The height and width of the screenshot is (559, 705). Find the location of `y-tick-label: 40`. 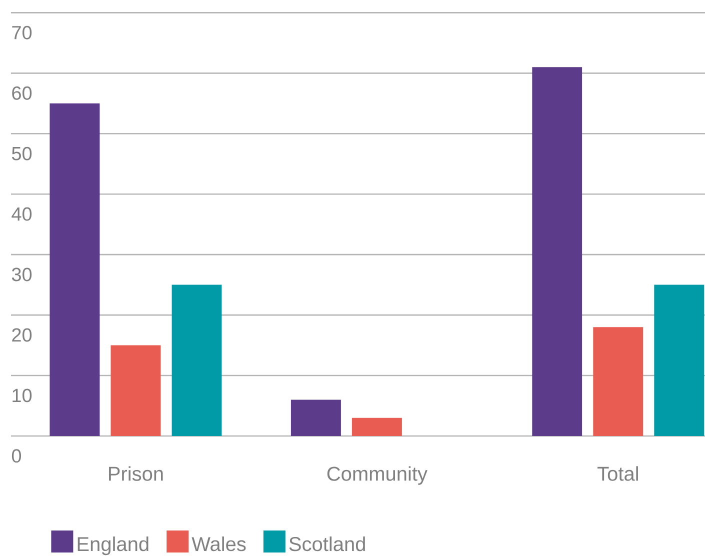

y-tick-label: 40 is located at coordinates (22, 214).